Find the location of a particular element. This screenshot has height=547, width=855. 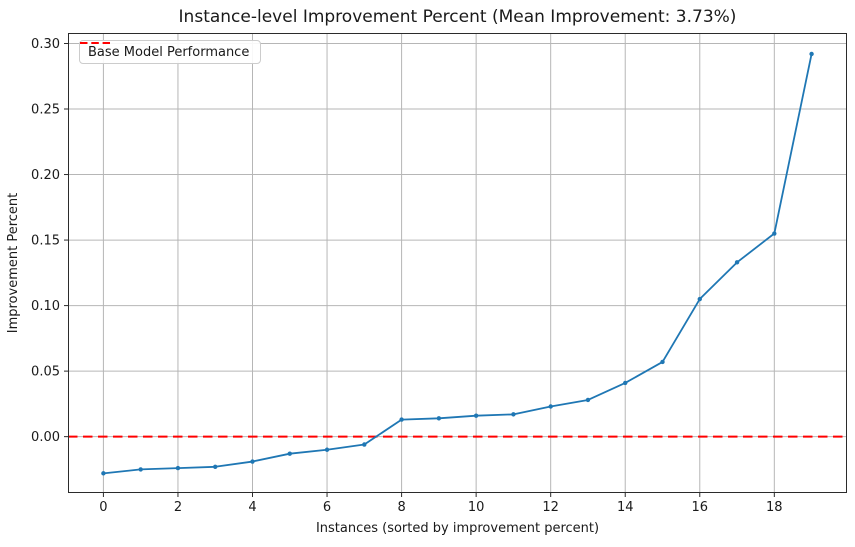

y-tick-label: 0.30 is located at coordinates (45, 44).